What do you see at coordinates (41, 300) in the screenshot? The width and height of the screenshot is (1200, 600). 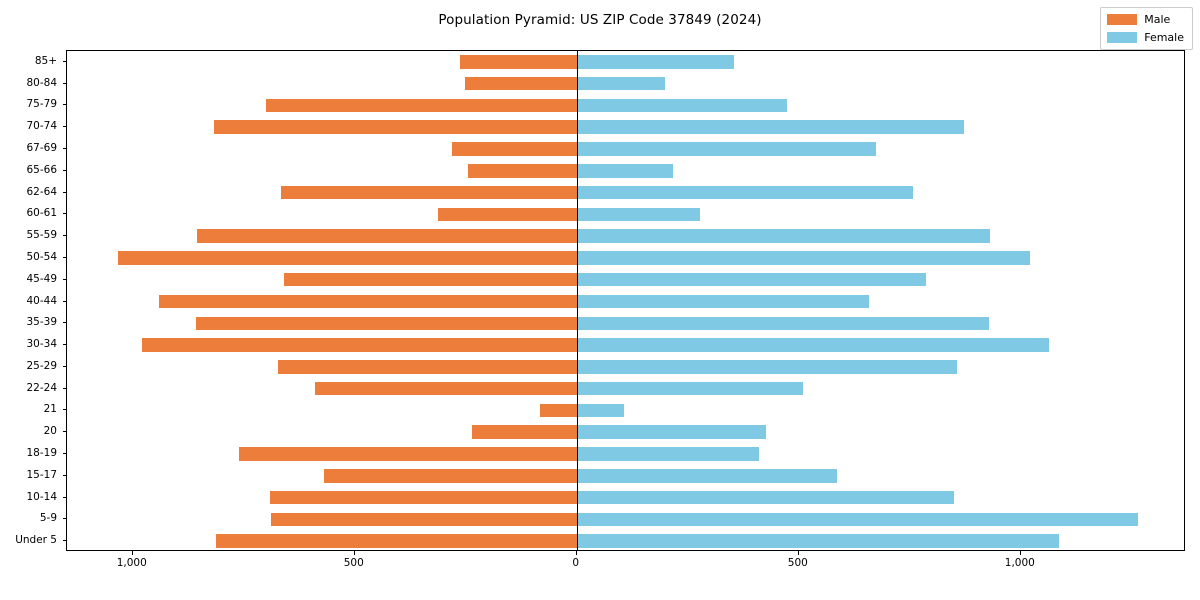 I see `y-tick-label: 40-44` at bounding box center [41, 300].